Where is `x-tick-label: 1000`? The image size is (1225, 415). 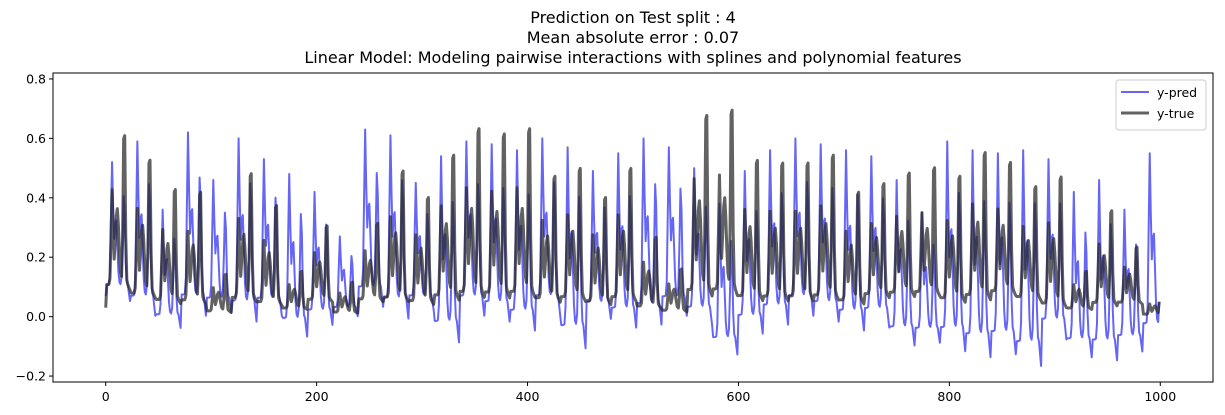 x-tick-label: 1000 is located at coordinates (1160, 396).